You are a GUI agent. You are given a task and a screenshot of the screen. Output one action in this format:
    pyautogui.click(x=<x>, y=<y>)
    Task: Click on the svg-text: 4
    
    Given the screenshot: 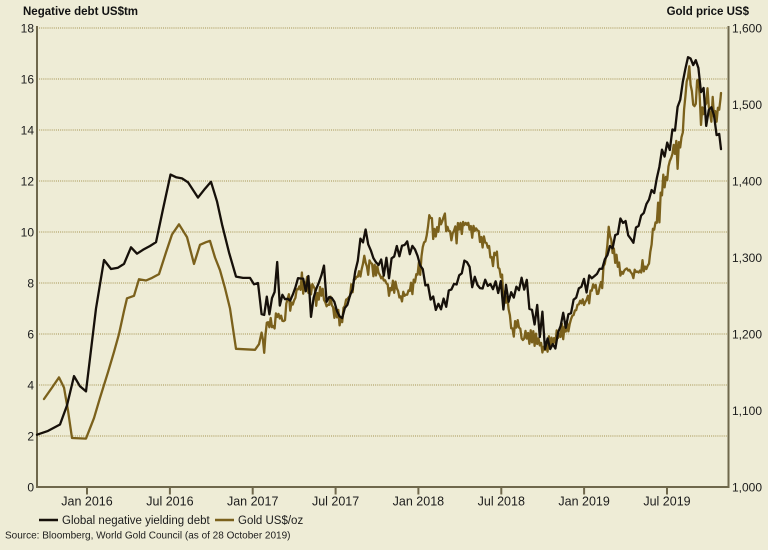 What is the action you would take?
    pyautogui.click(x=30, y=385)
    